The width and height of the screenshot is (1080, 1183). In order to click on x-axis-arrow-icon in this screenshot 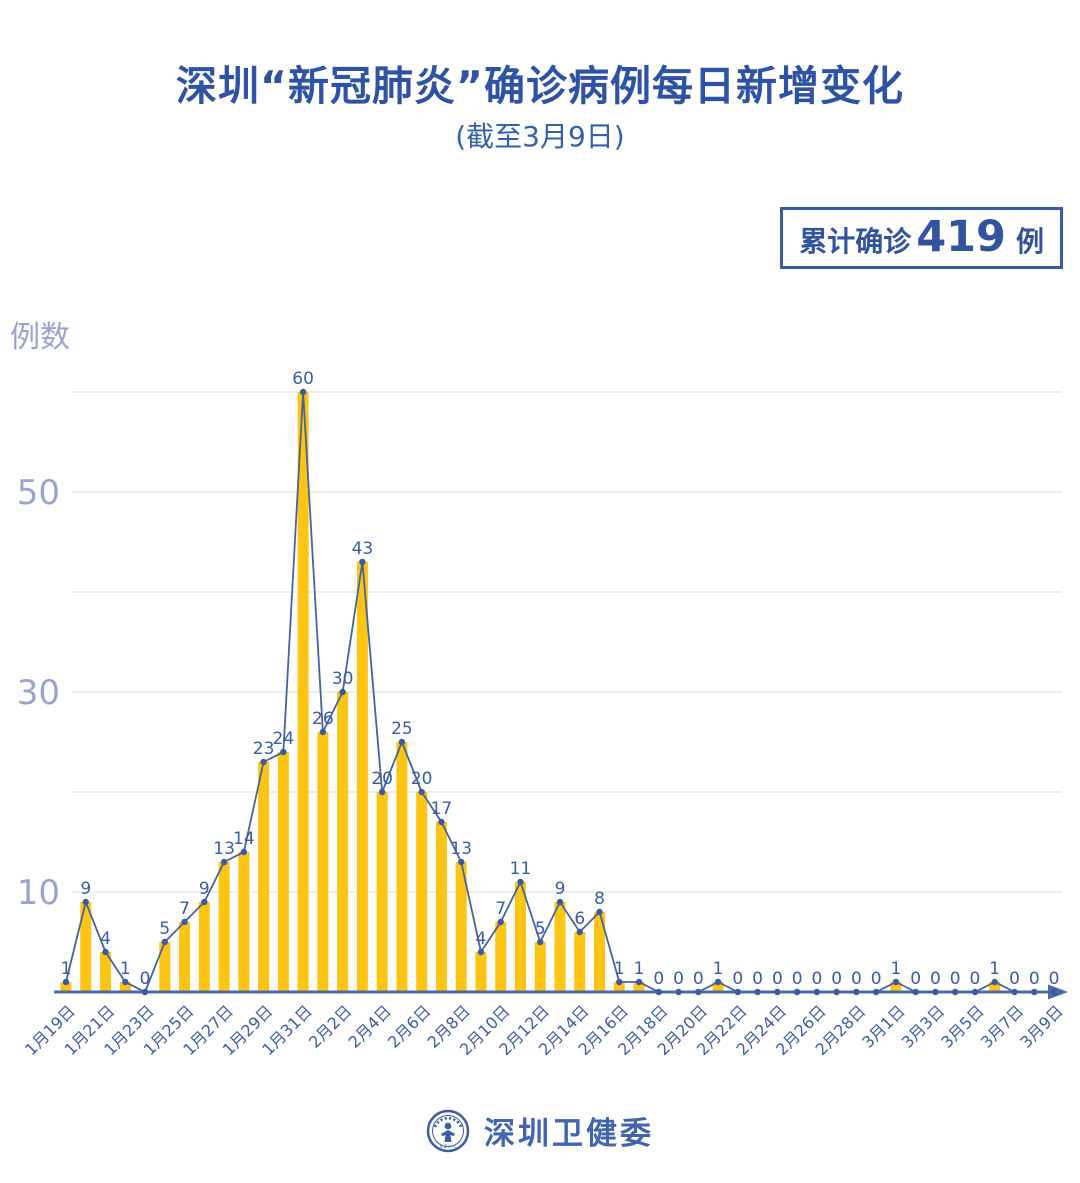, I will do `click(1058, 992)`.